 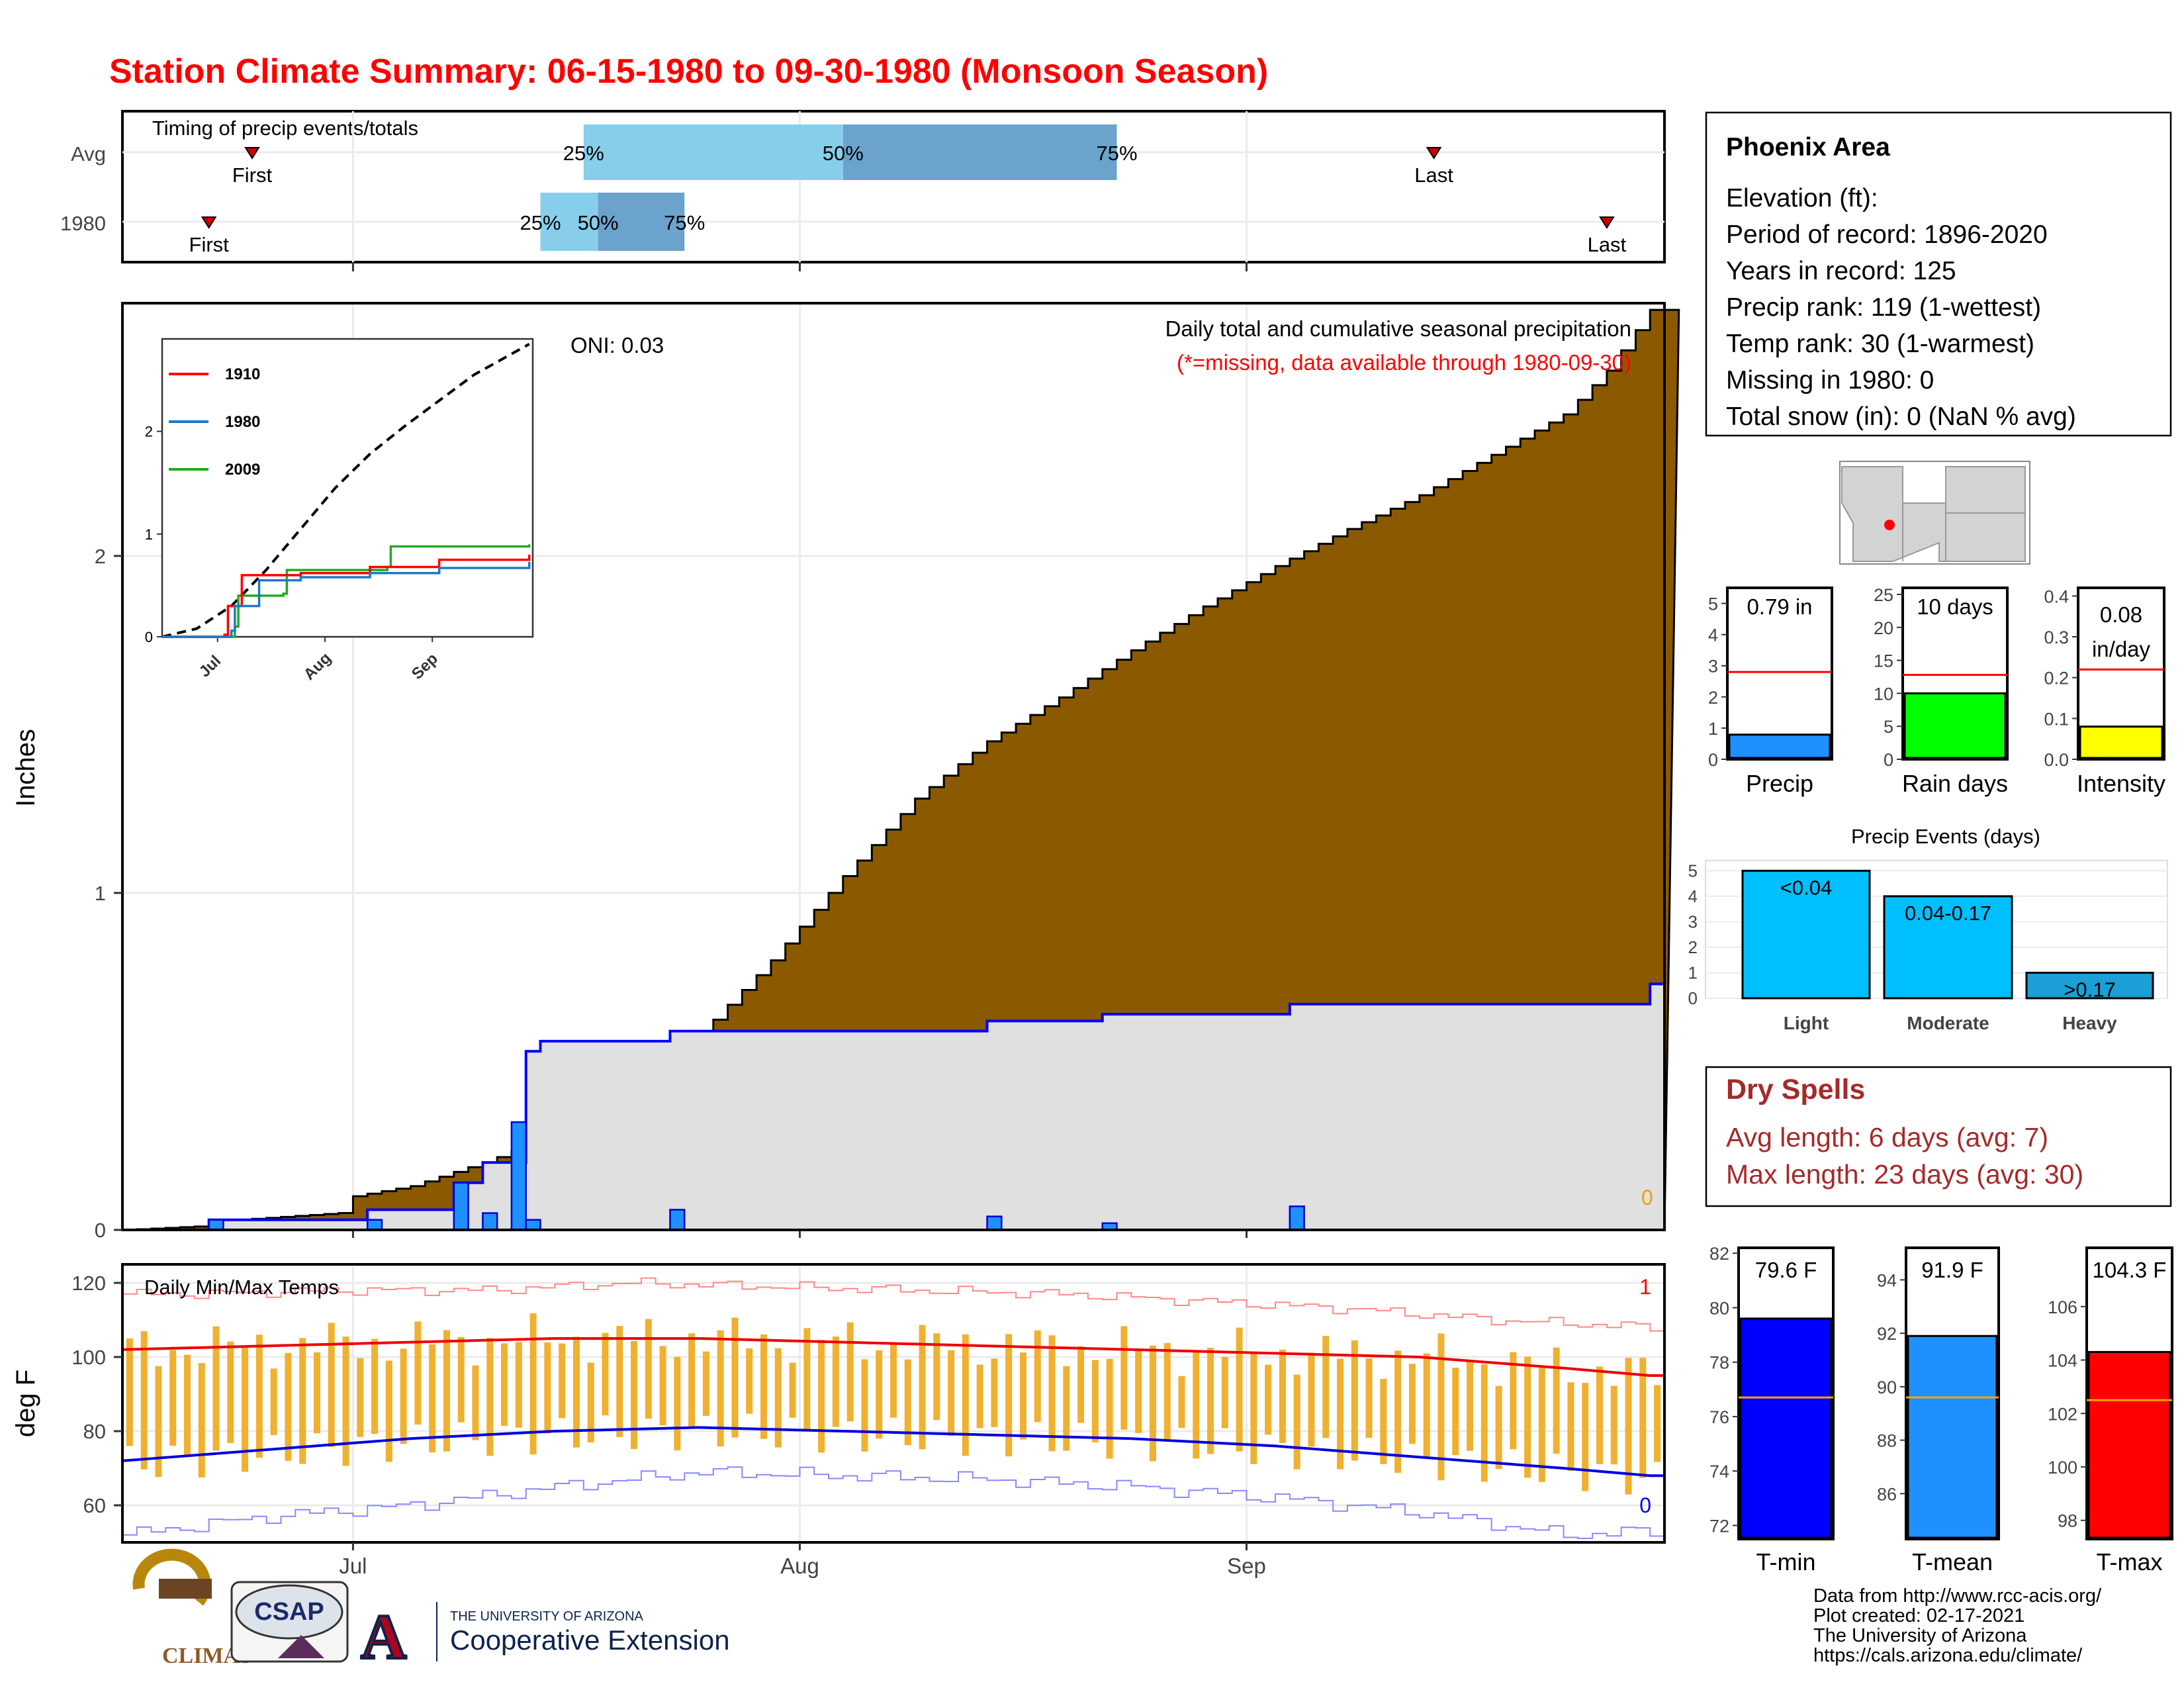 I want to click on temp-y-tick-label: 100, so click(x=2062, y=1467).